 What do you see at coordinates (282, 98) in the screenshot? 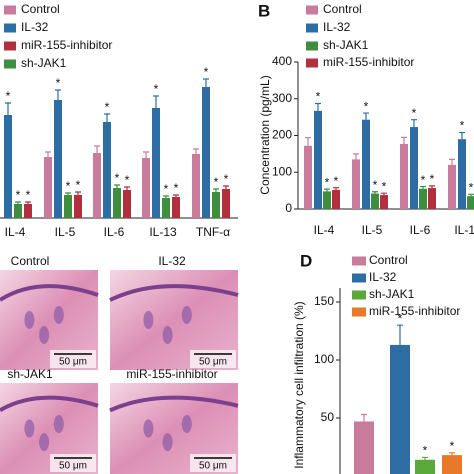
I see `y-tick-label: 300` at bounding box center [282, 98].